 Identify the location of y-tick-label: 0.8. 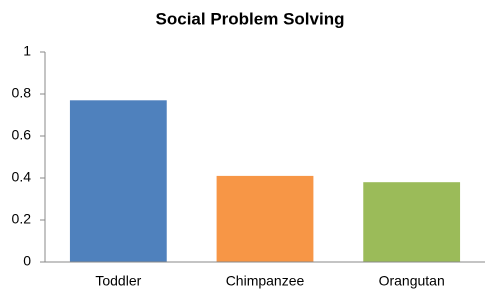
(22, 93).